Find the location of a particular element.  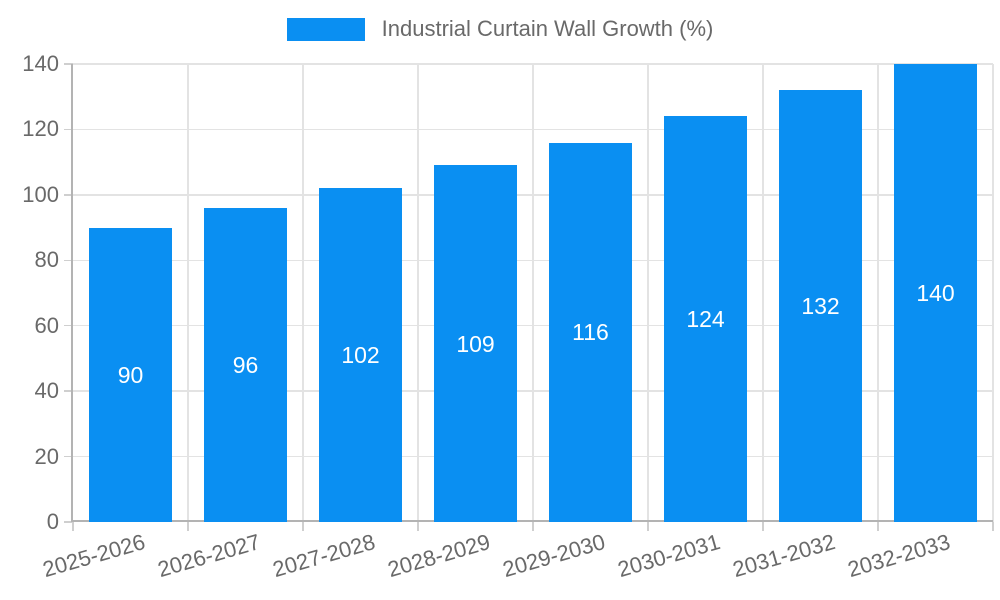

bar-value-label: 102 is located at coordinates (360, 355).